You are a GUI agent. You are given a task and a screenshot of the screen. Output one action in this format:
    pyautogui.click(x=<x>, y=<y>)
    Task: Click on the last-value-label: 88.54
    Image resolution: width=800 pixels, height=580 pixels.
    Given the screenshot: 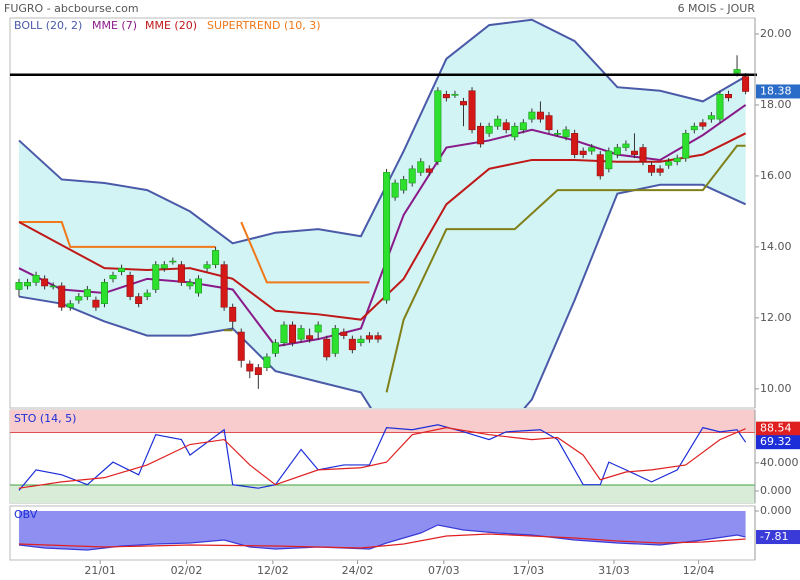 What is the action you would take?
    pyautogui.click(x=776, y=428)
    